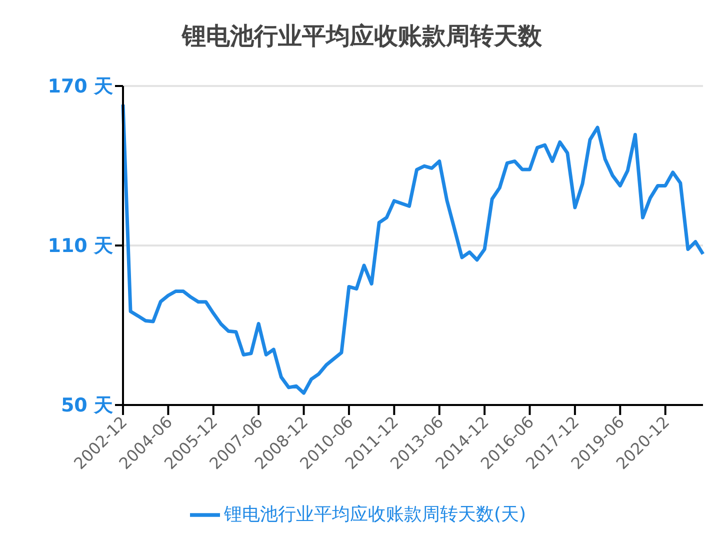  I want to click on y-tick-label: 170 天, so click(80, 87).